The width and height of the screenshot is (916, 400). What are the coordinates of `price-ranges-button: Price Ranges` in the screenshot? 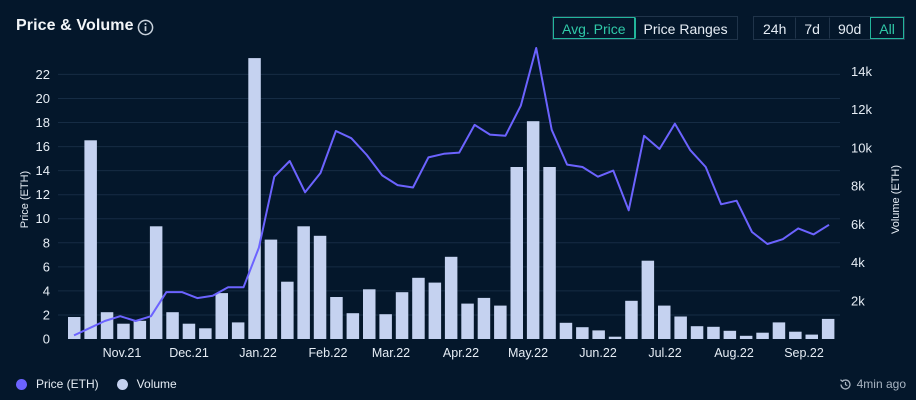 It's located at (685, 28).